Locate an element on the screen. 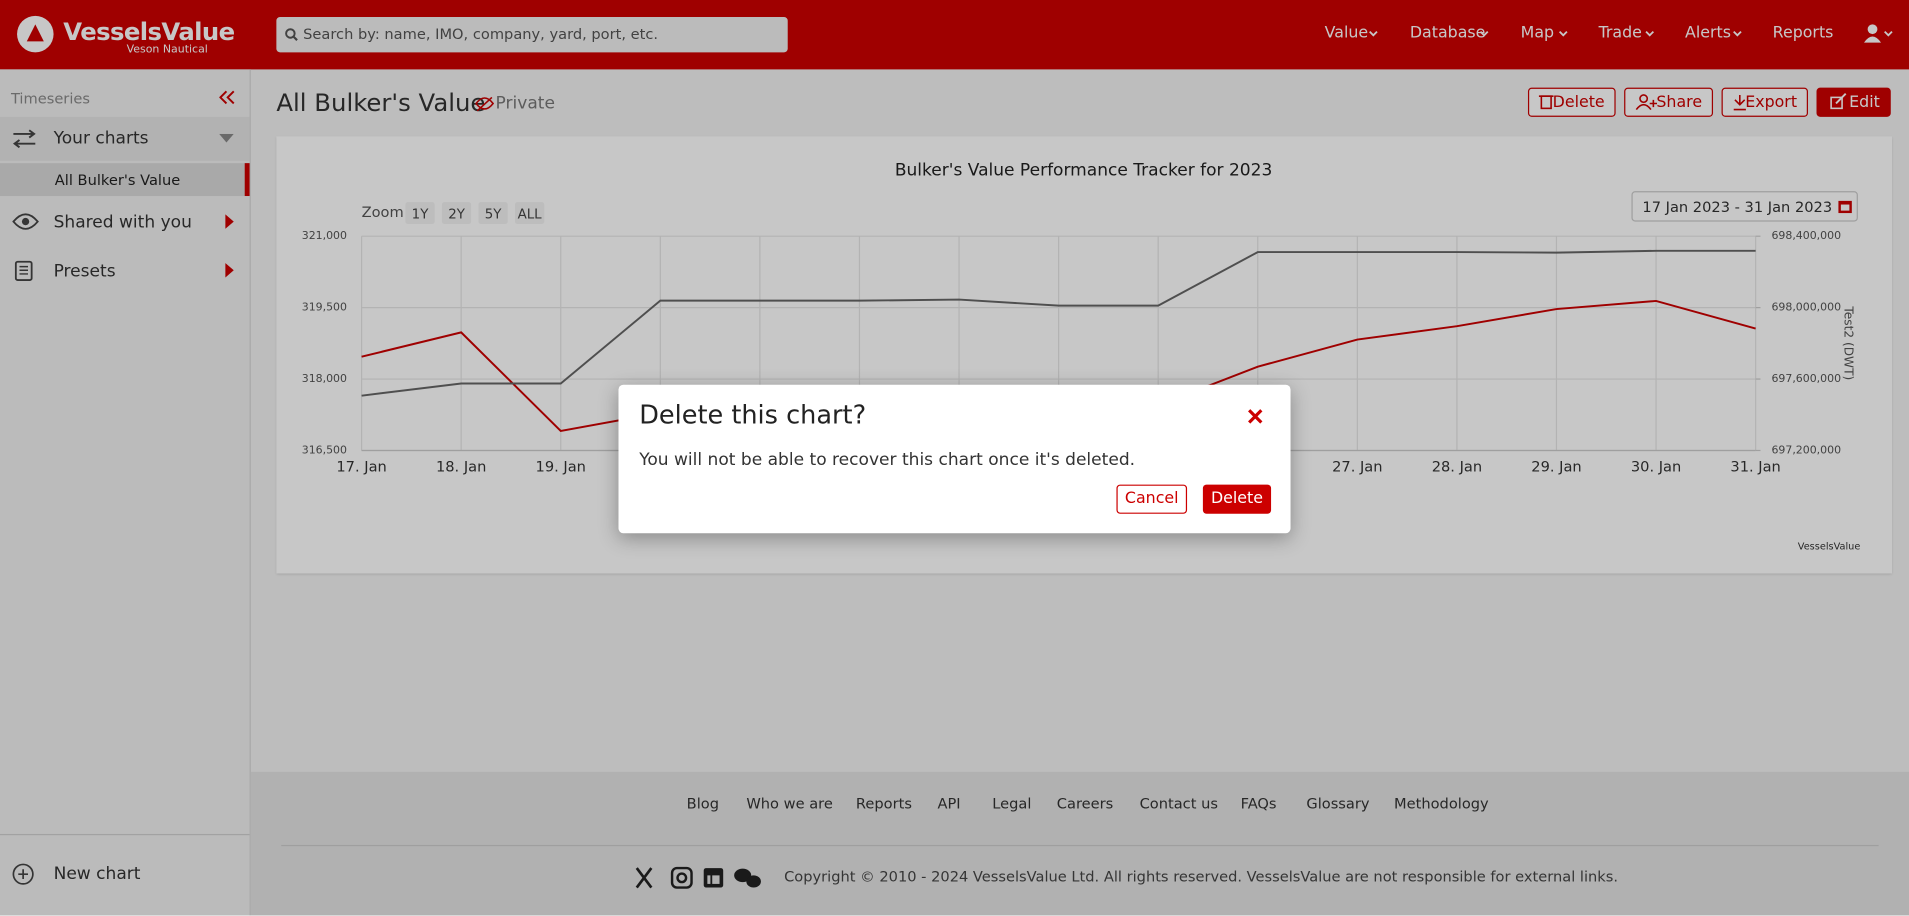  nav-item: Reports is located at coordinates (1803, 33).